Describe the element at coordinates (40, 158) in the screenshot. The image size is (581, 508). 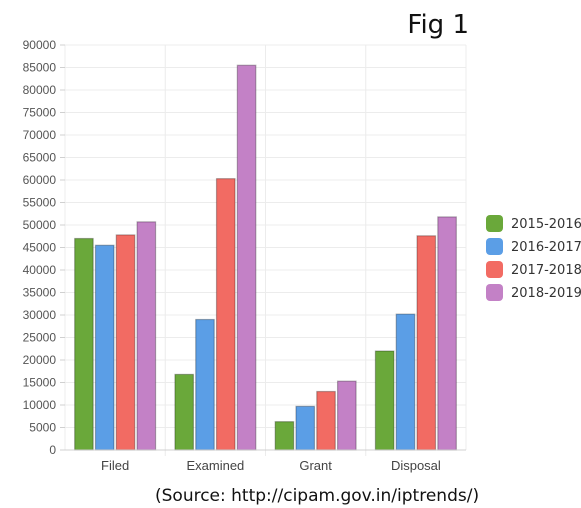
I see `y-tick-label: 65000` at that location.